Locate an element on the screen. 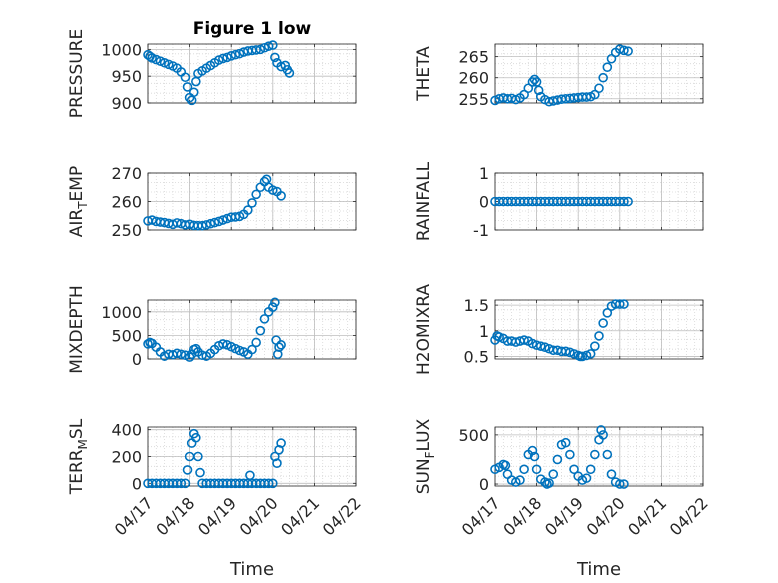 This screenshot has width=778, height=583. subplot-5: 0 500 1000 MIXDEPTH is located at coordinates (212, 329).